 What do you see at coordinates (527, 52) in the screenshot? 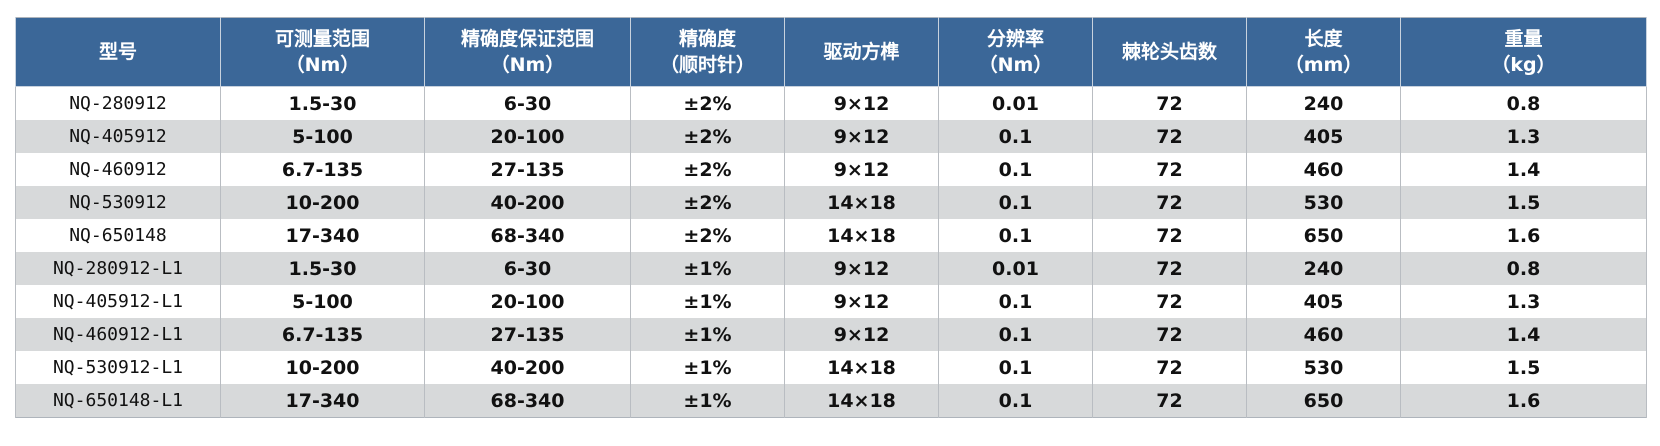
I see `header-accuracy-range: 精确度保证范围 （Nm）` at bounding box center [527, 52].